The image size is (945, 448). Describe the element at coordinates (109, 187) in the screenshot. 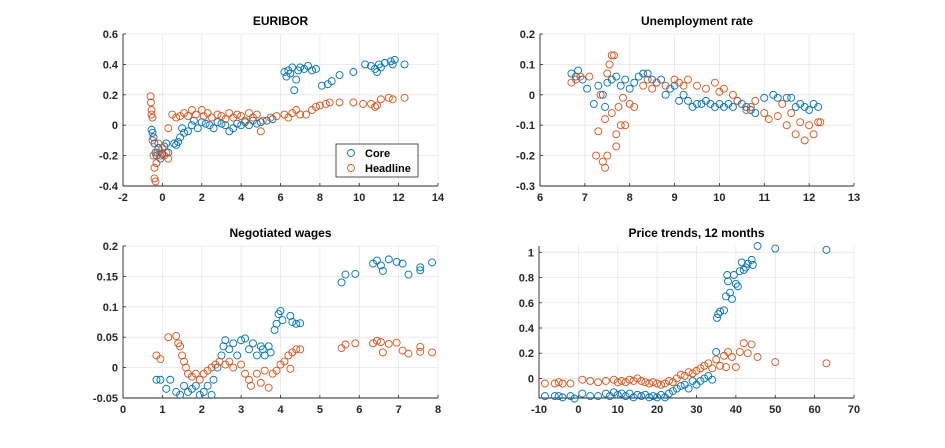

I see `y-tick-label: -0.4` at that location.